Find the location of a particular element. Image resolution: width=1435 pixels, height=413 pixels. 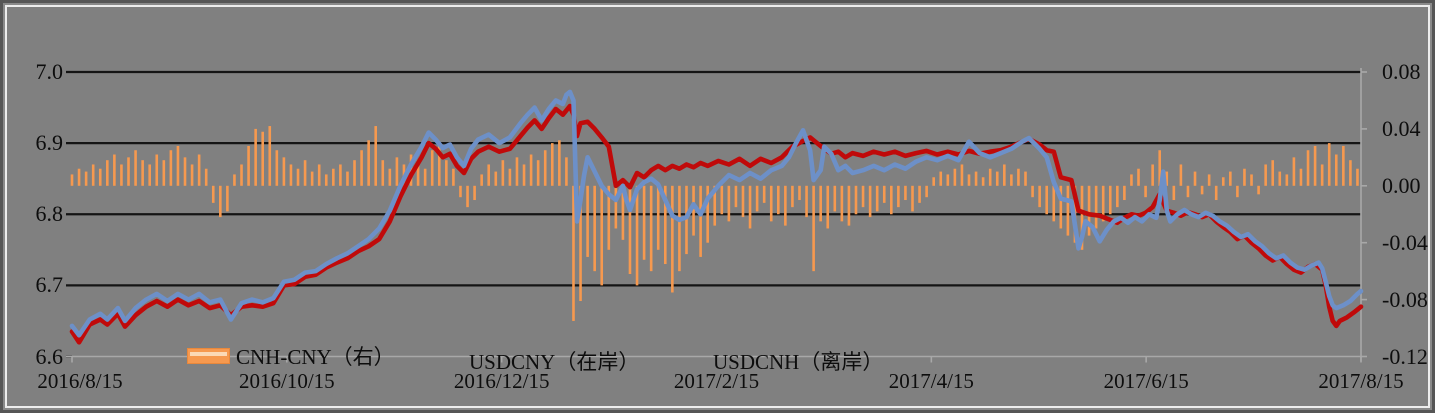

legend-item-usdcnh: USDCNH（离岸） is located at coordinates (798, 361).